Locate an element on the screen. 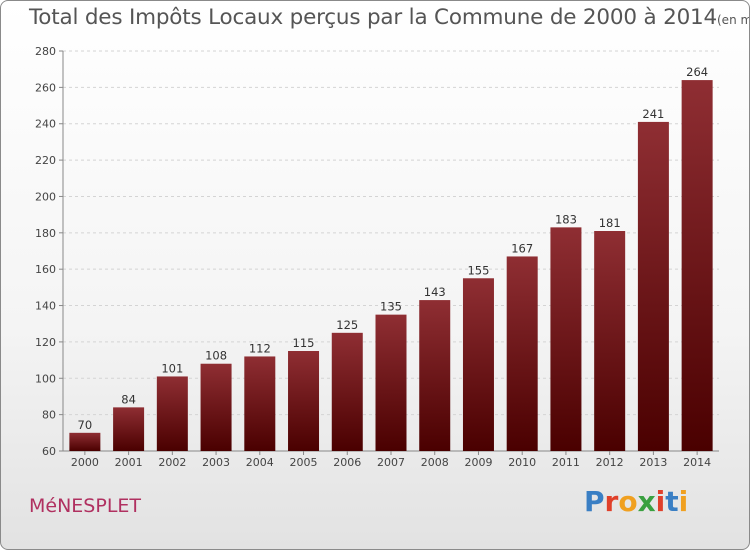 The height and width of the screenshot is (550, 750). y-tick-label: 60 is located at coordinates (49, 451).